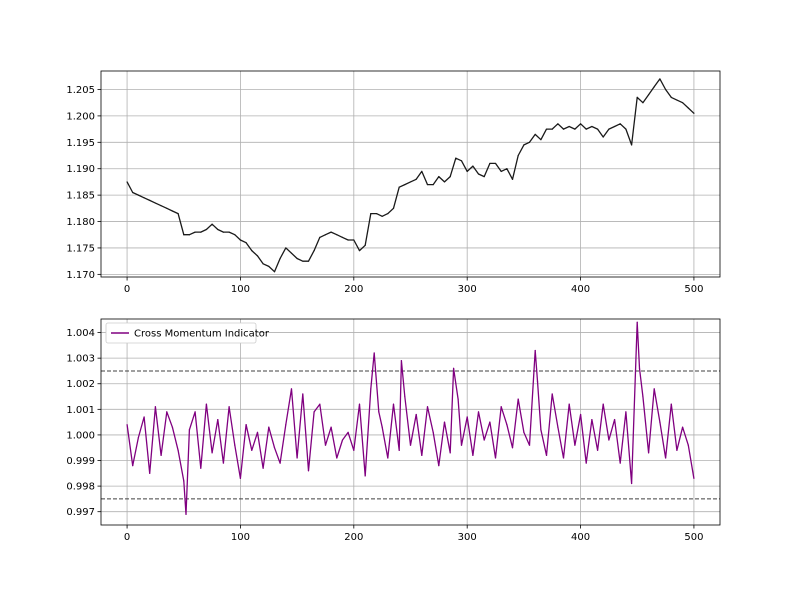 The height and width of the screenshot is (591, 800). What do you see at coordinates (353, 537) in the screenshot?
I see `x-tick-label: 200` at bounding box center [353, 537].